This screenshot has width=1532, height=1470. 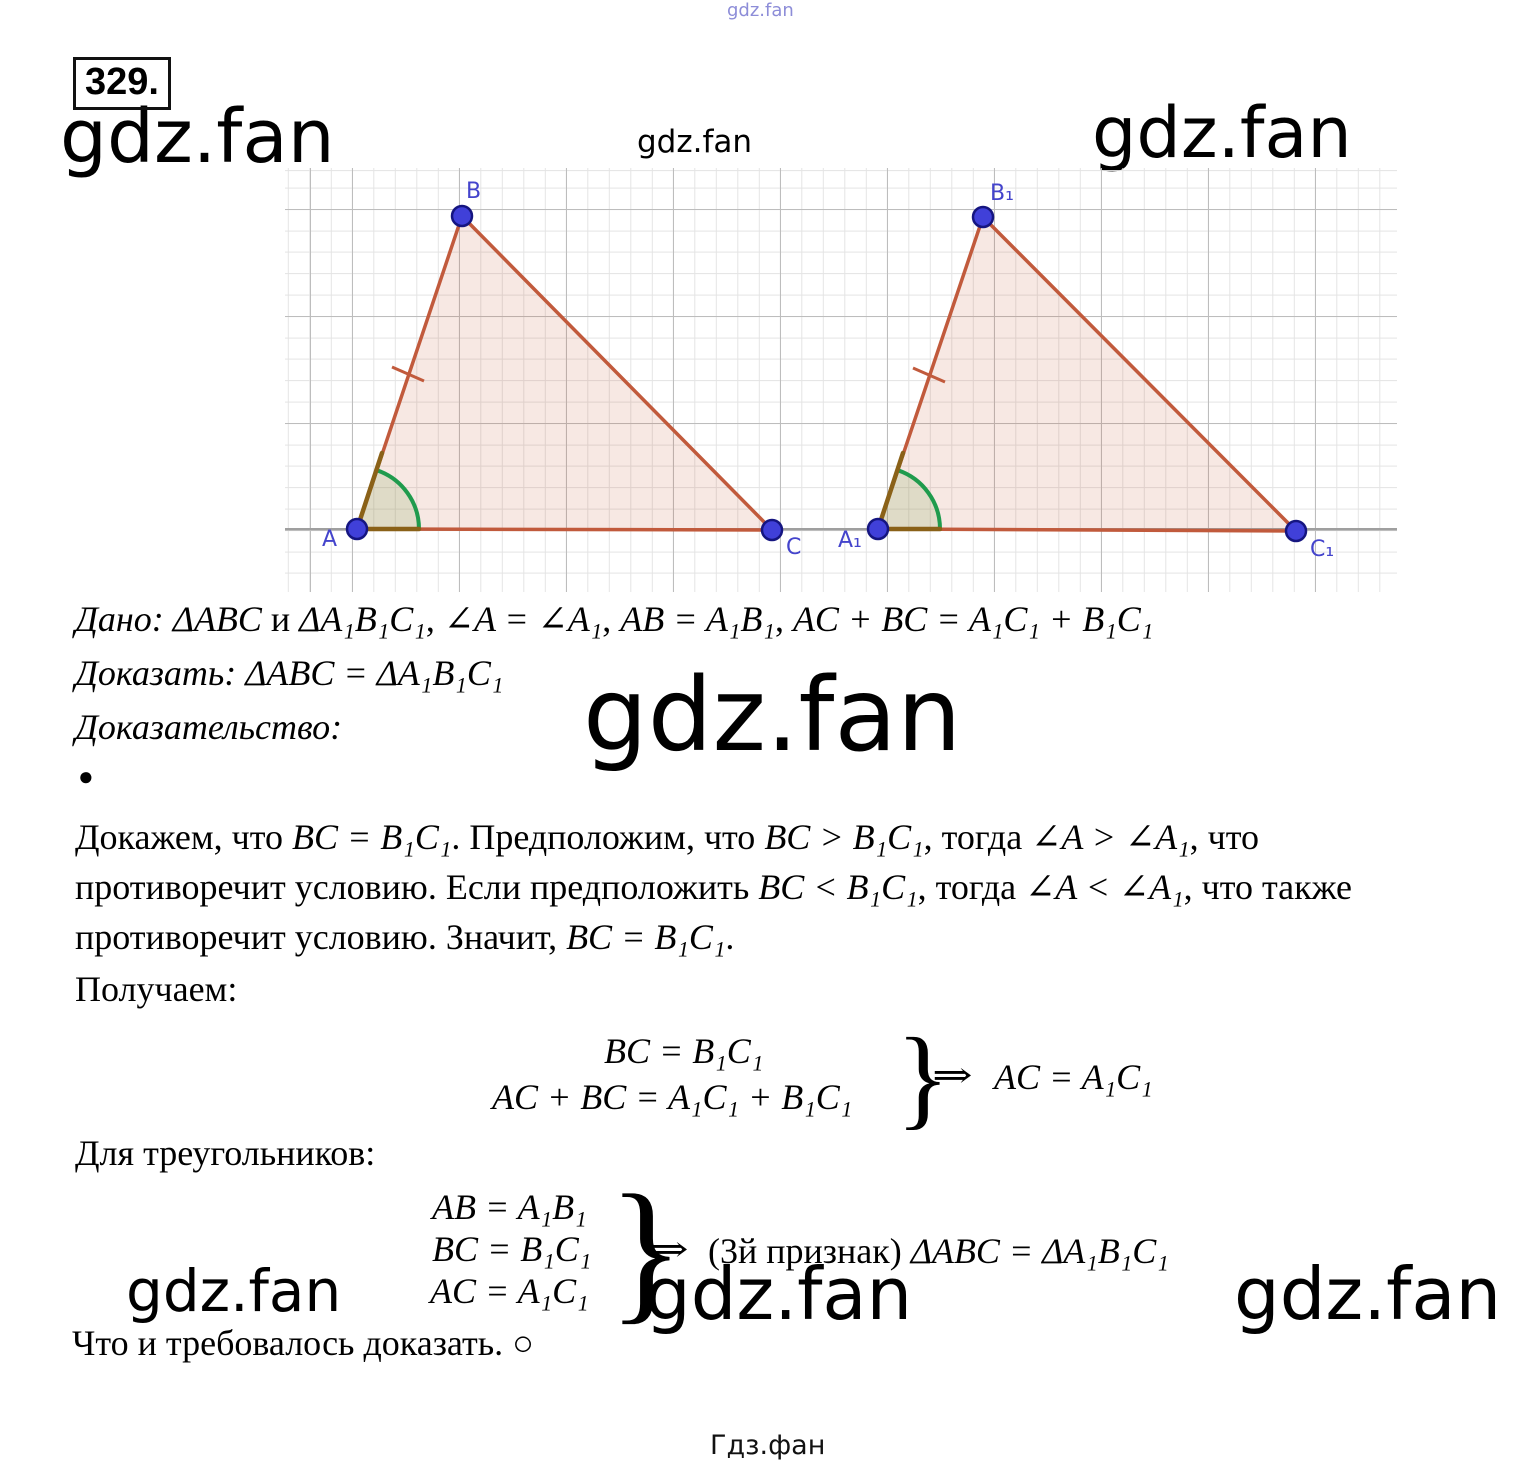 What do you see at coordinates (938, 1251) in the screenshot?
I see `system2-result: (3й признак) ΔABC = ΔA₁B₁C₁` at bounding box center [938, 1251].